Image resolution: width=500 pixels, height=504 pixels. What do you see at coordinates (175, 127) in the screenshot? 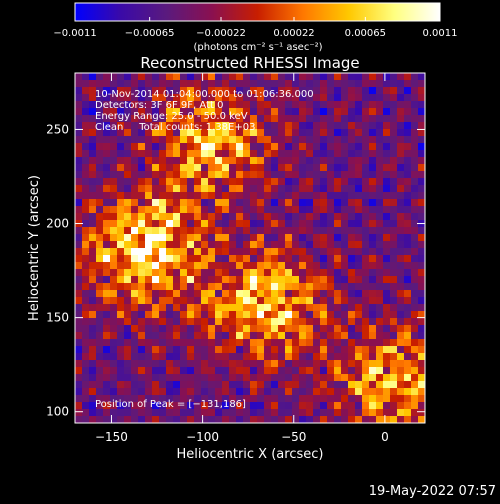
I see `info-total-counts: Clean Total counts: 1.38E+03` at bounding box center [175, 127].